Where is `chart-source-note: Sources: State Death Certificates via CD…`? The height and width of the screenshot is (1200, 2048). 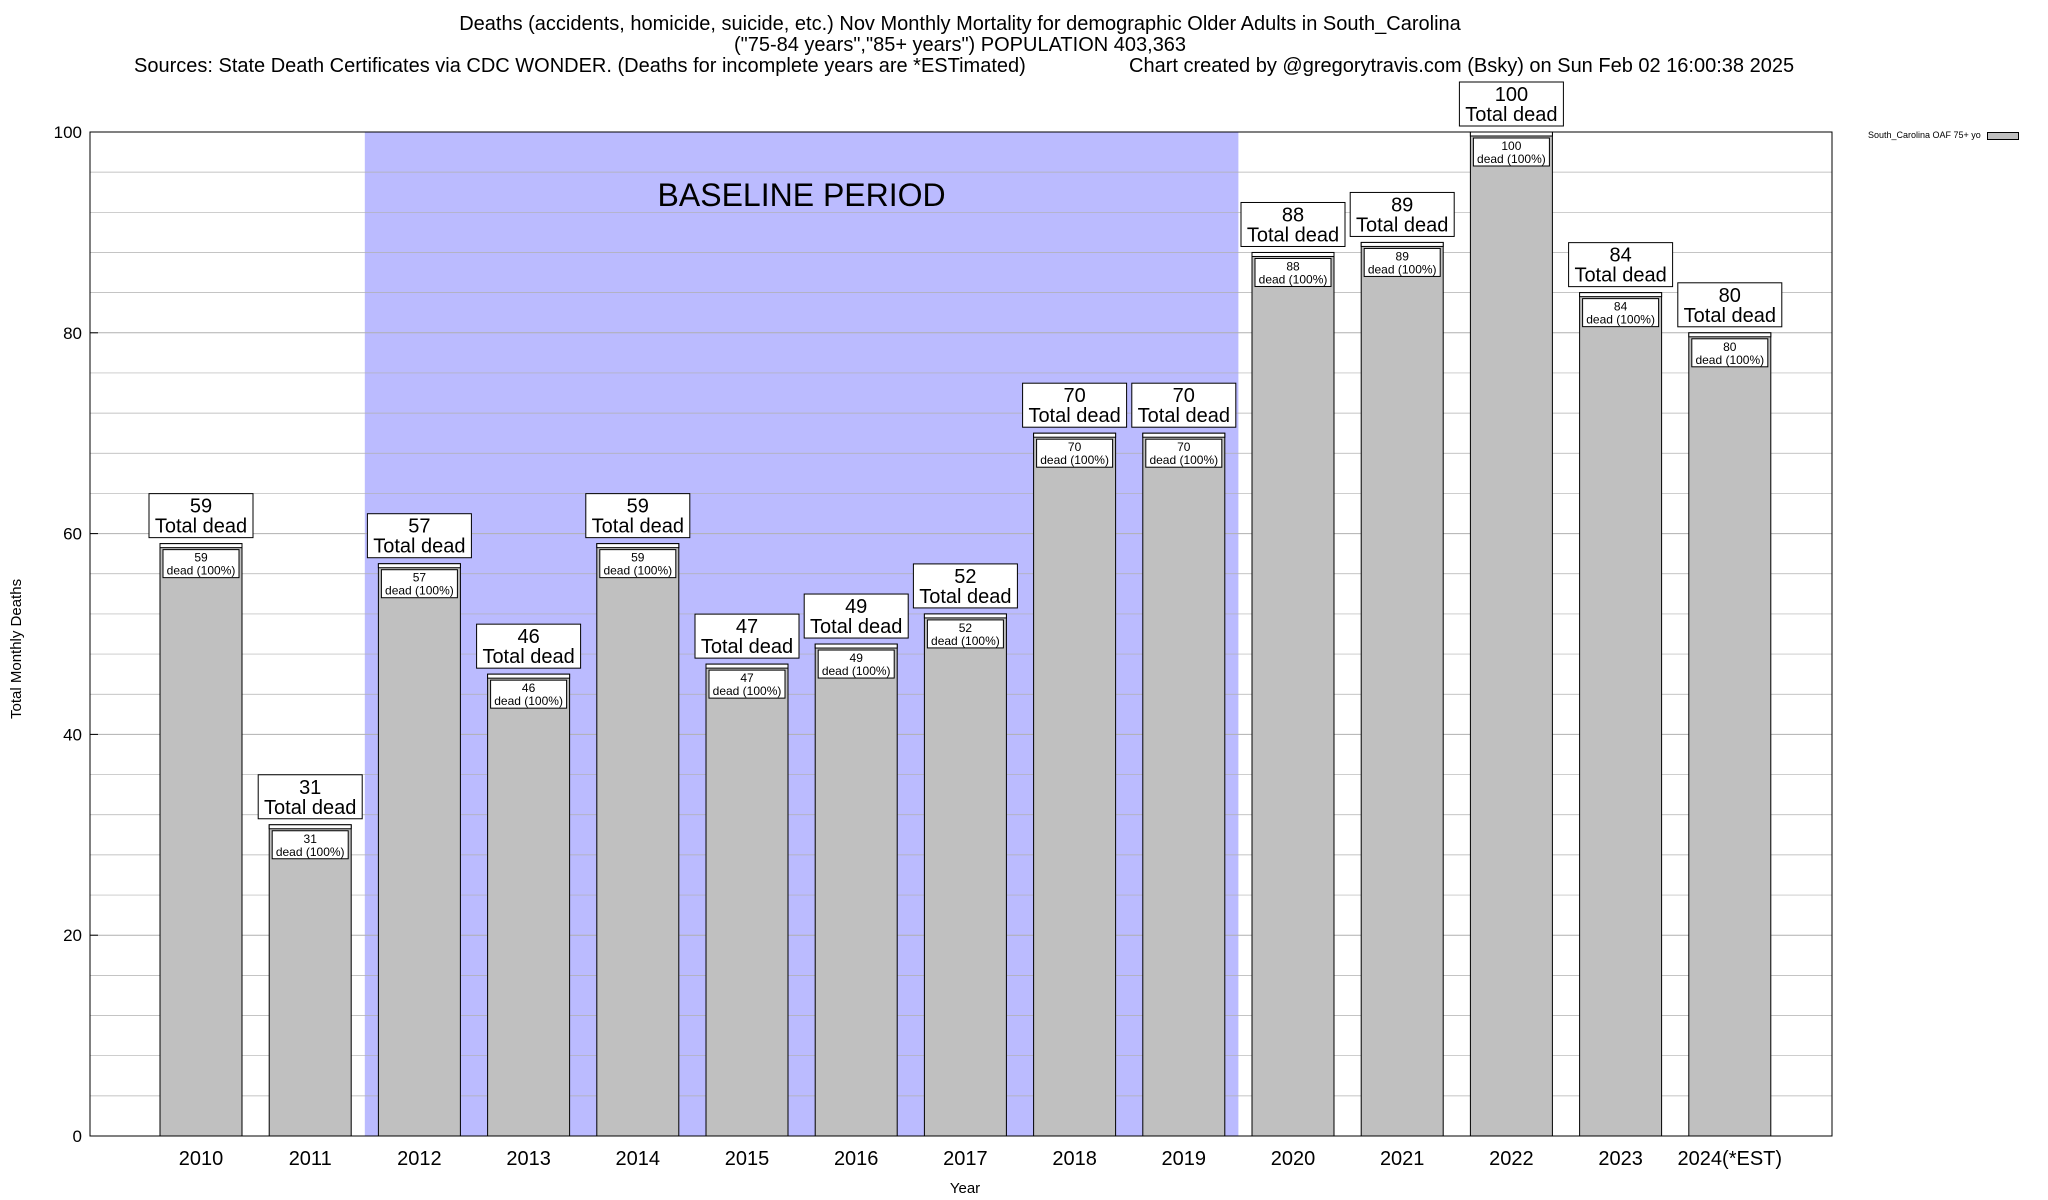
chart-source-note: Sources: State Death Certificates via CD… is located at coordinates (580, 66).